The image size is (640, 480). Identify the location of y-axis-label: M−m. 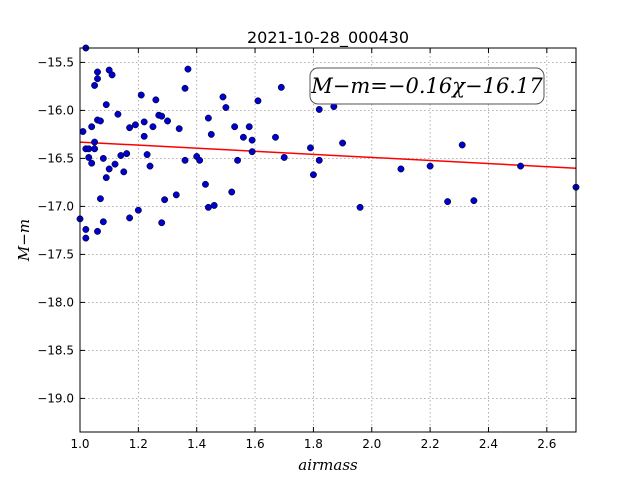
(24, 240).